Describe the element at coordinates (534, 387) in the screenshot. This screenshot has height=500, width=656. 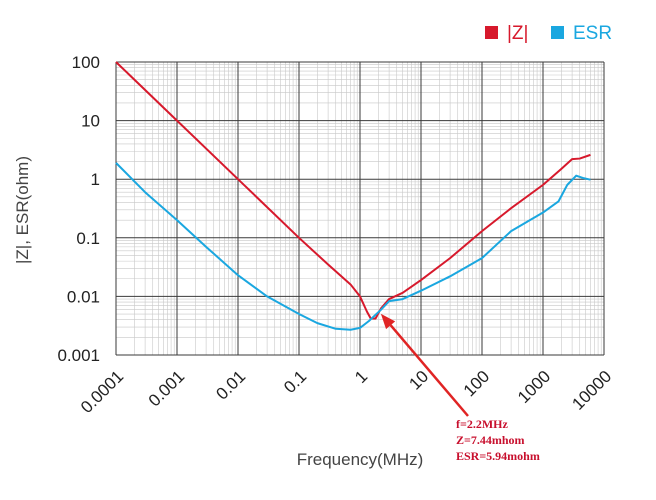
I see `x-tick-label: 1000` at that location.